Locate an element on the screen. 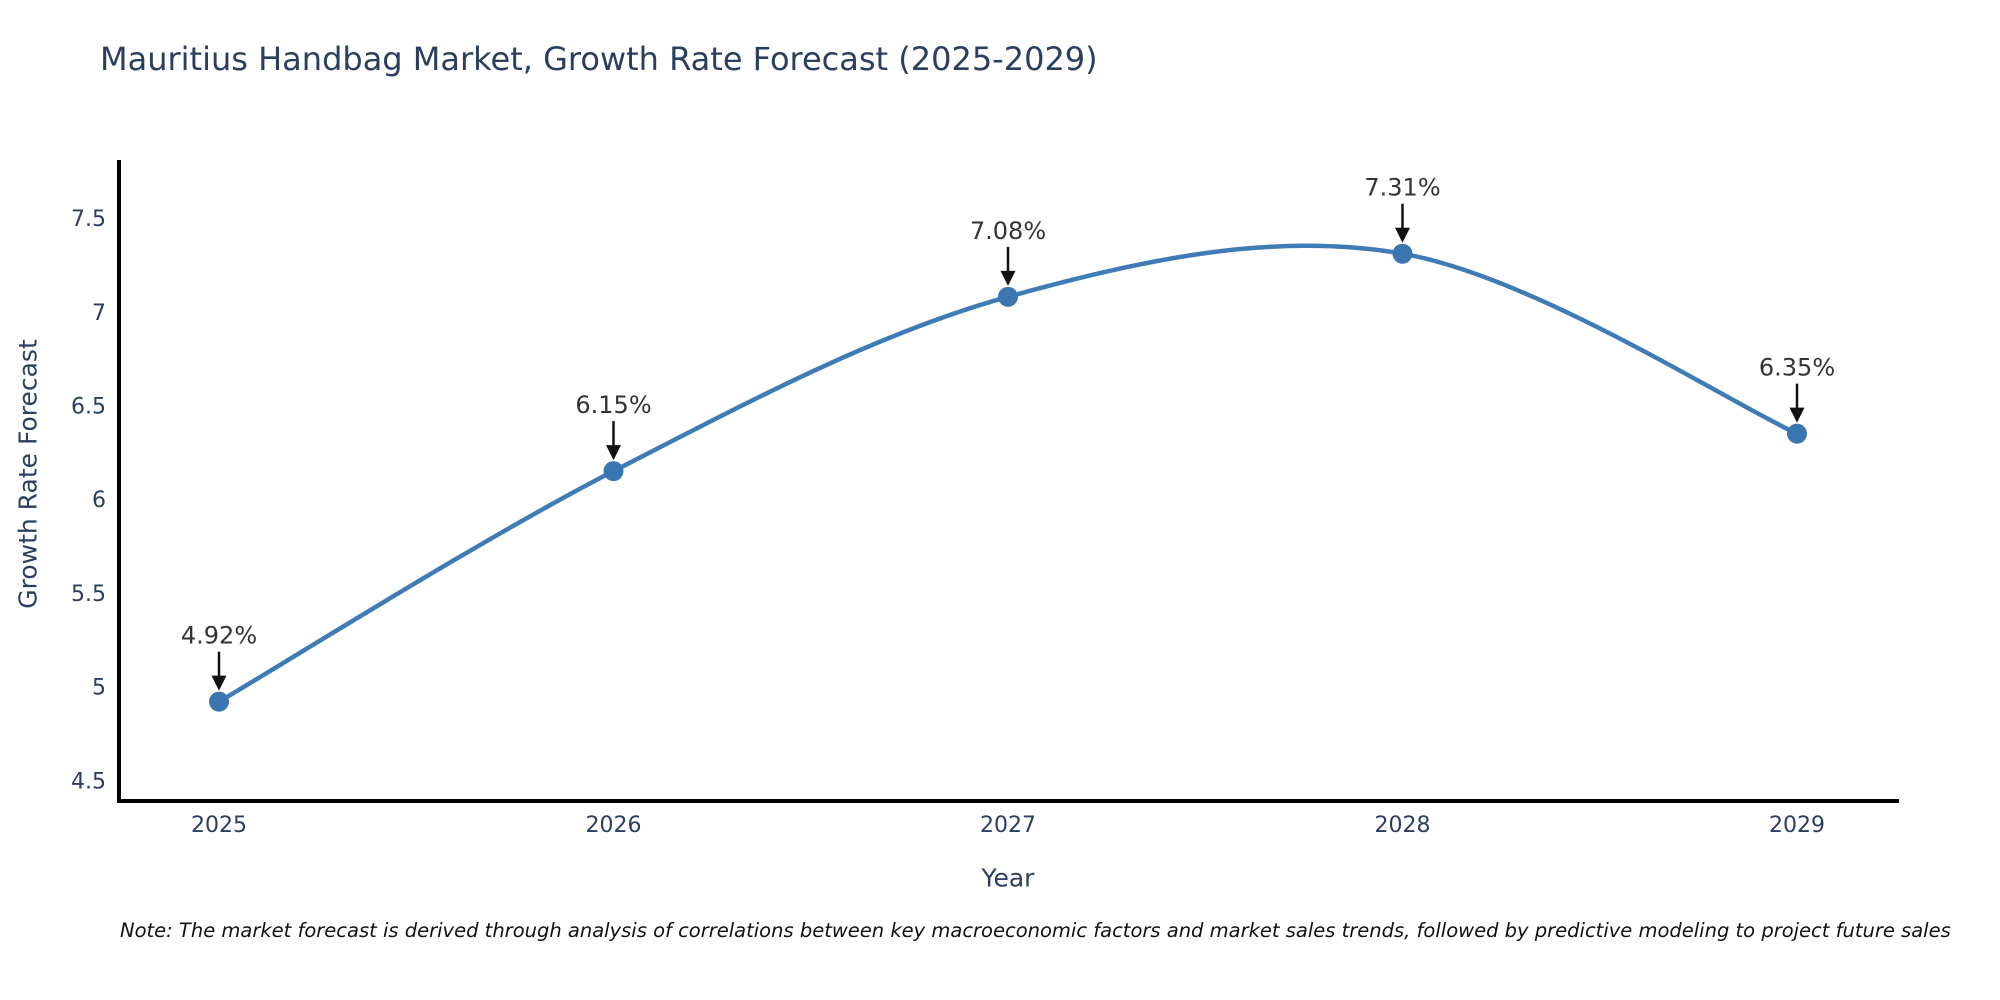 Image resolution: width=2000 pixels, height=1000 pixels. x-tick-label: 2027 is located at coordinates (1008, 825).